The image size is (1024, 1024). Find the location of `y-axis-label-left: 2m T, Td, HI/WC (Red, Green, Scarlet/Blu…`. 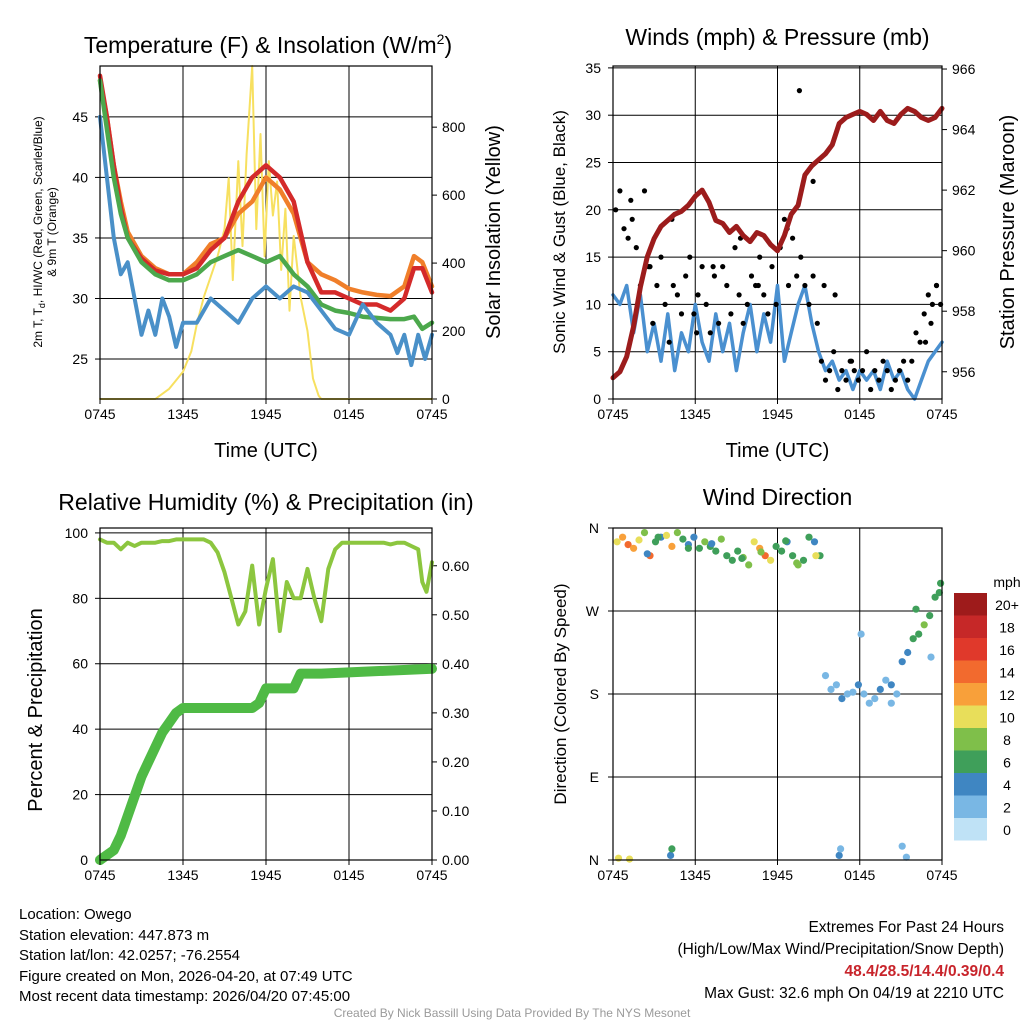

y-axis-label-left: 2m T, Td, HI/WC (Red, Green, Scarlet/Blu… is located at coordinates (39, 231).